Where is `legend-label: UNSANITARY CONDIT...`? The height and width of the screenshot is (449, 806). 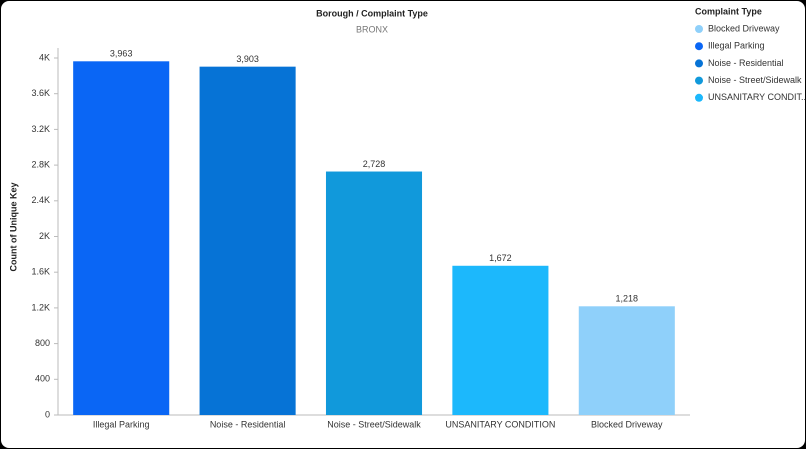
legend-label: UNSANITARY CONDIT... is located at coordinates (757, 97).